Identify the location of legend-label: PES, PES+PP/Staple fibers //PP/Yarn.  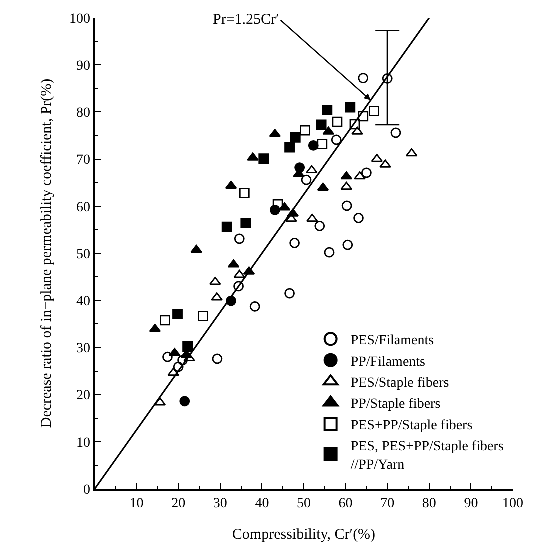
(427, 456).